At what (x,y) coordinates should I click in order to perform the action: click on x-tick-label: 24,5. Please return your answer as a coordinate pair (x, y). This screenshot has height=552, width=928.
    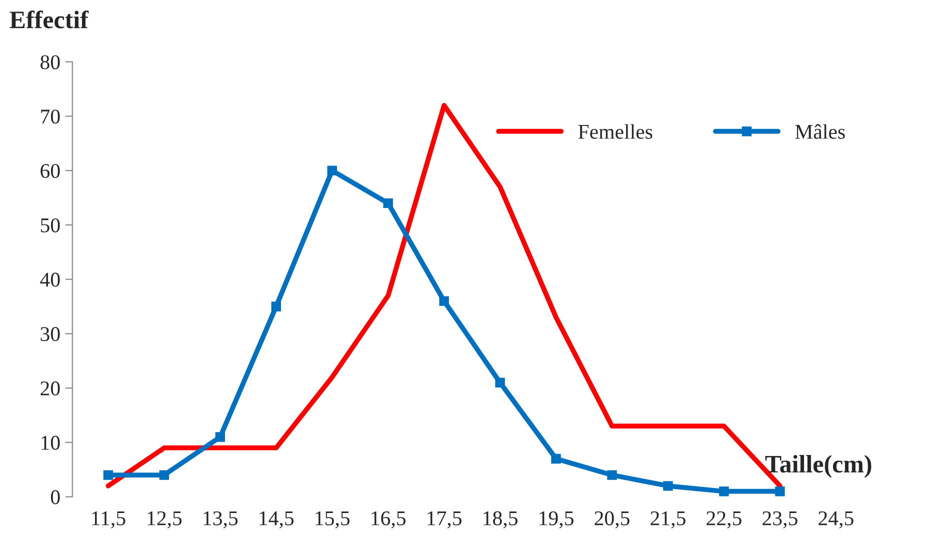
    Looking at the image, I should click on (836, 519).